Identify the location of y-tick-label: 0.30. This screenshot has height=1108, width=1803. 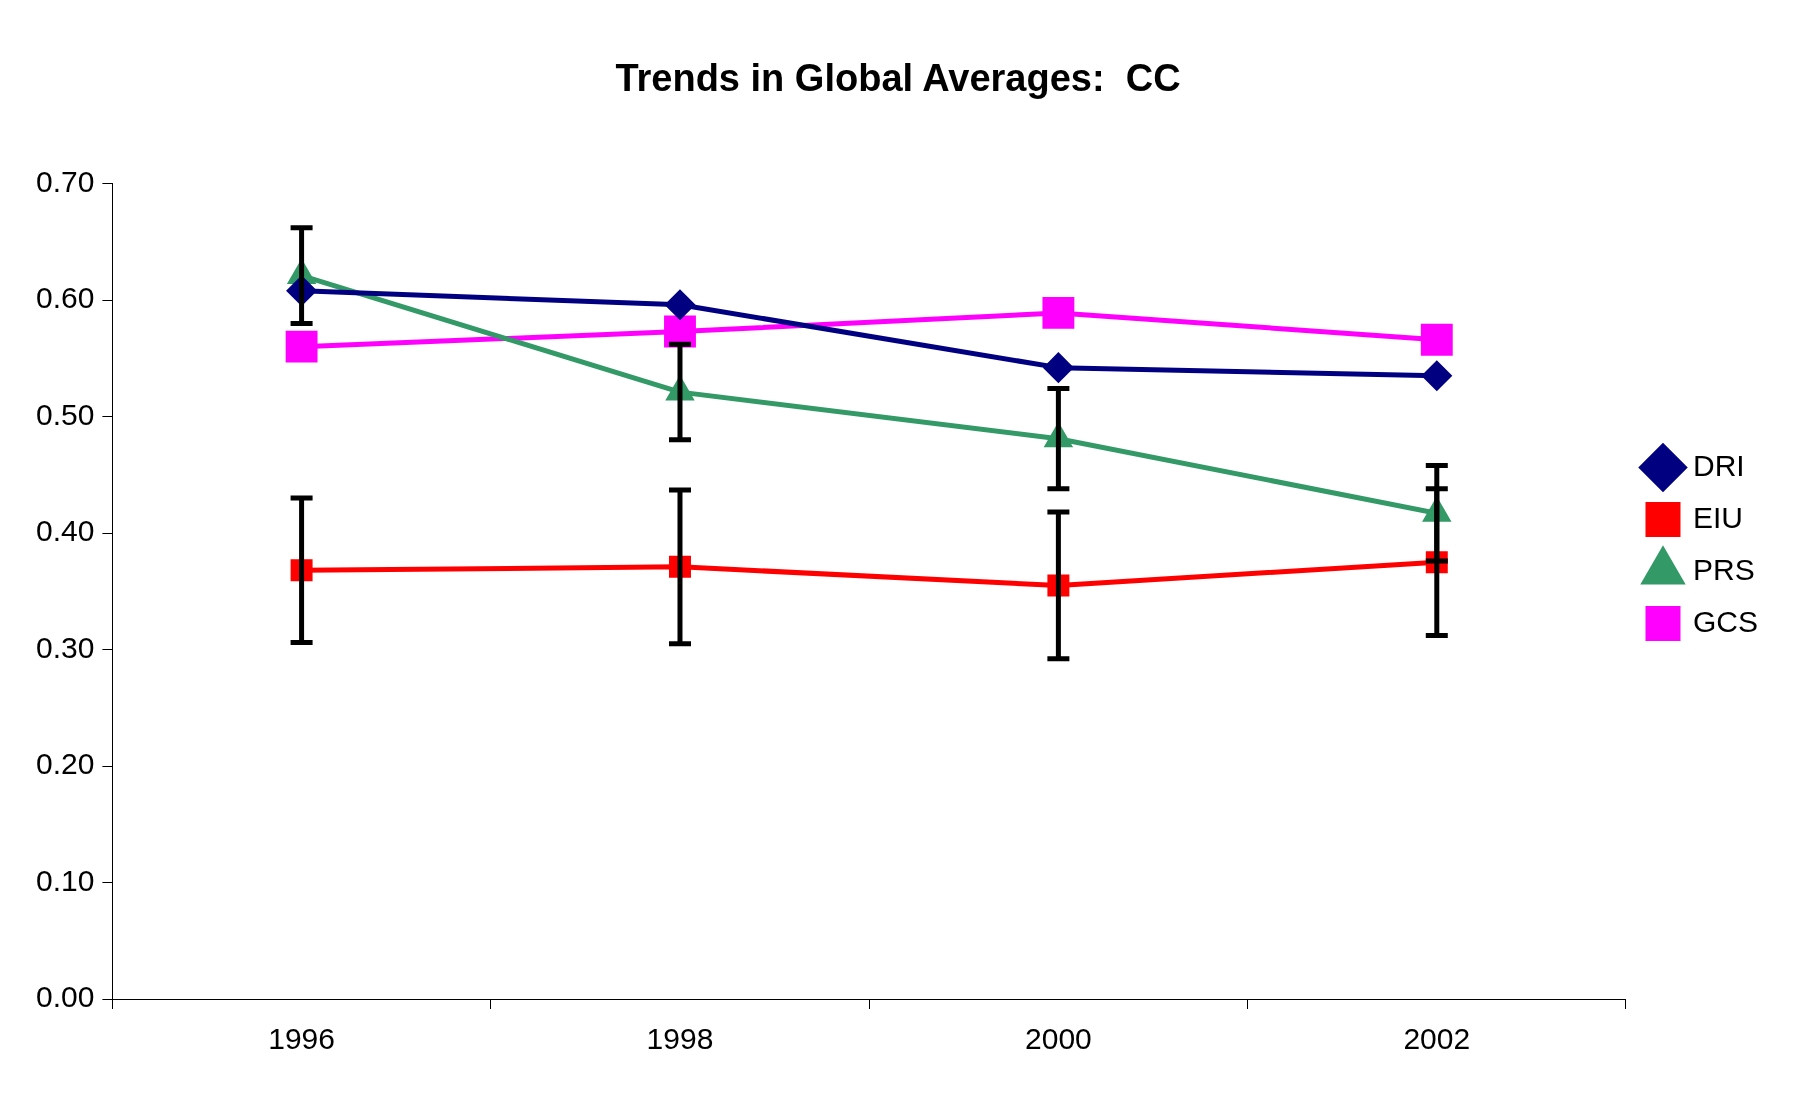
(65, 647).